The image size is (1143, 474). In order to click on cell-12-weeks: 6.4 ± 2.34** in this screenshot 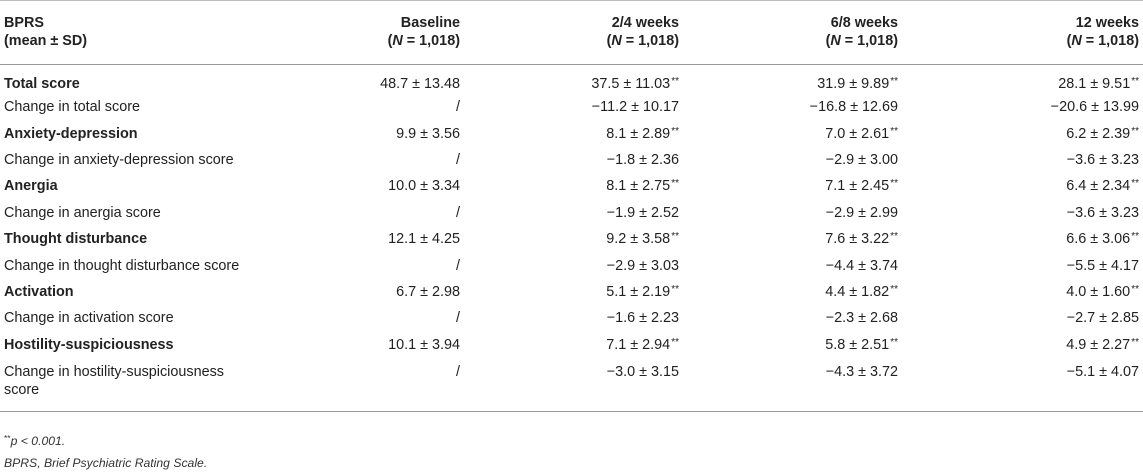, I will do `click(1033, 186)`.